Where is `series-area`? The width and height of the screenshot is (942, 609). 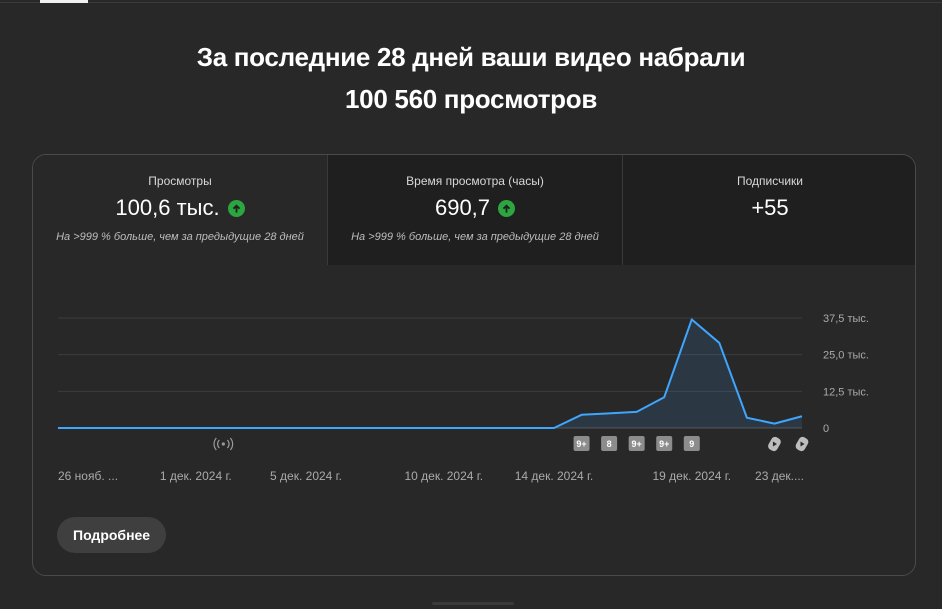
series-area is located at coordinates (430, 373).